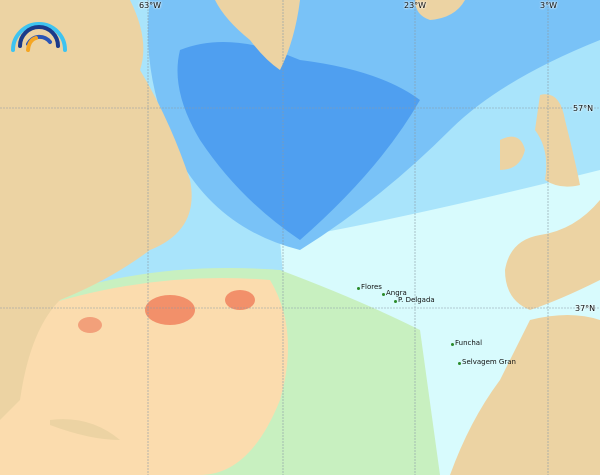 The image size is (600, 475). Describe the element at coordinates (150, 5) in the screenshot. I see `longitude-label: 63°W` at that location.